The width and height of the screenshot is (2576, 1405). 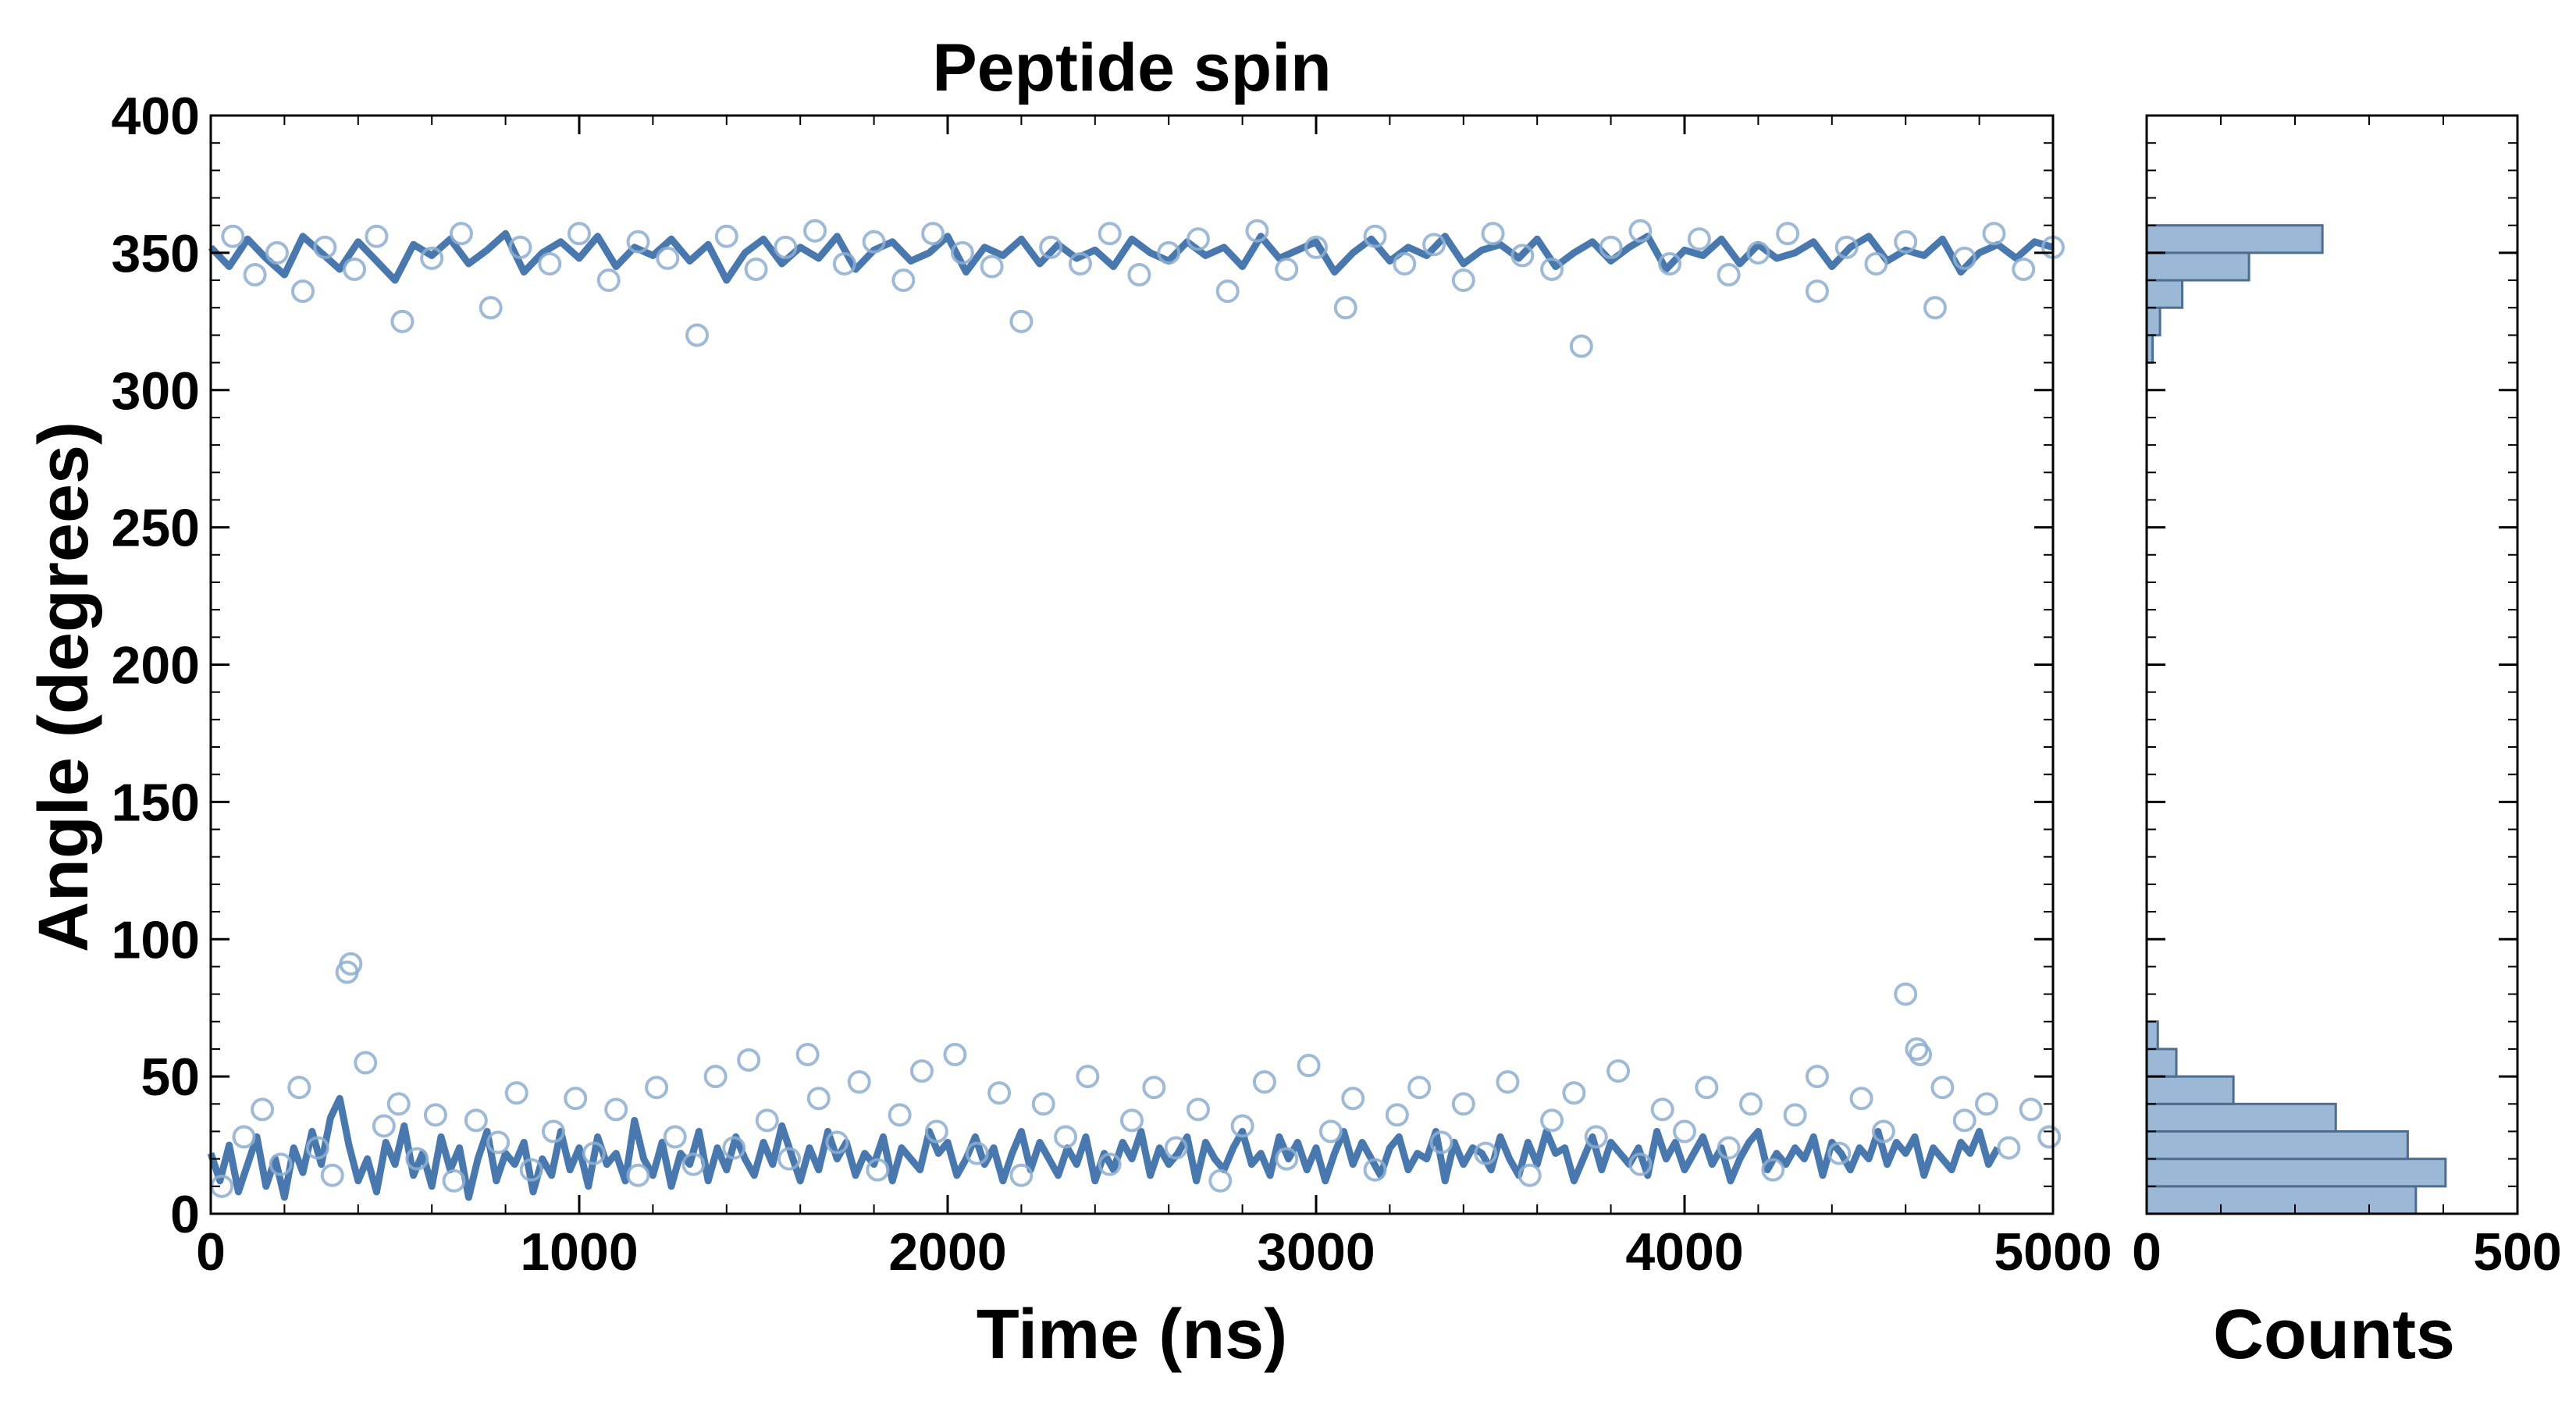 What do you see at coordinates (579, 1252) in the screenshot?
I see `x-tick-label: 1000` at bounding box center [579, 1252].